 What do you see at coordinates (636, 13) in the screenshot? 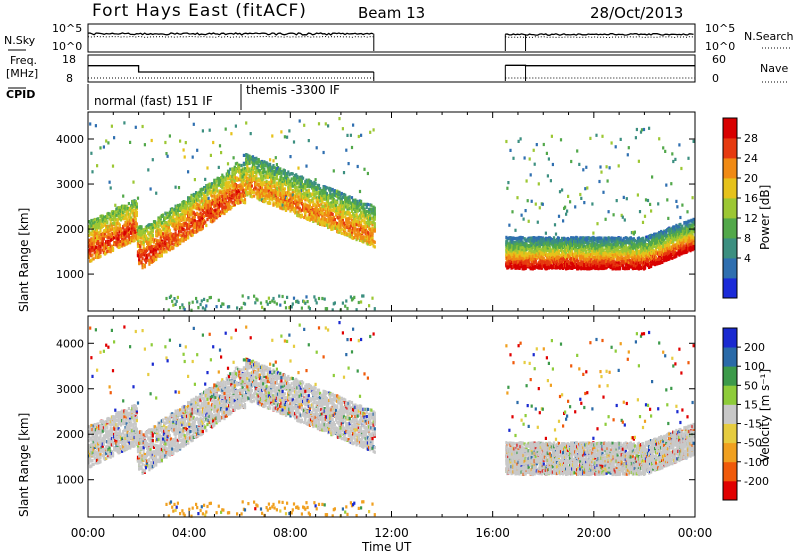
I see `date-label: 28/Oct/2013` at bounding box center [636, 13].